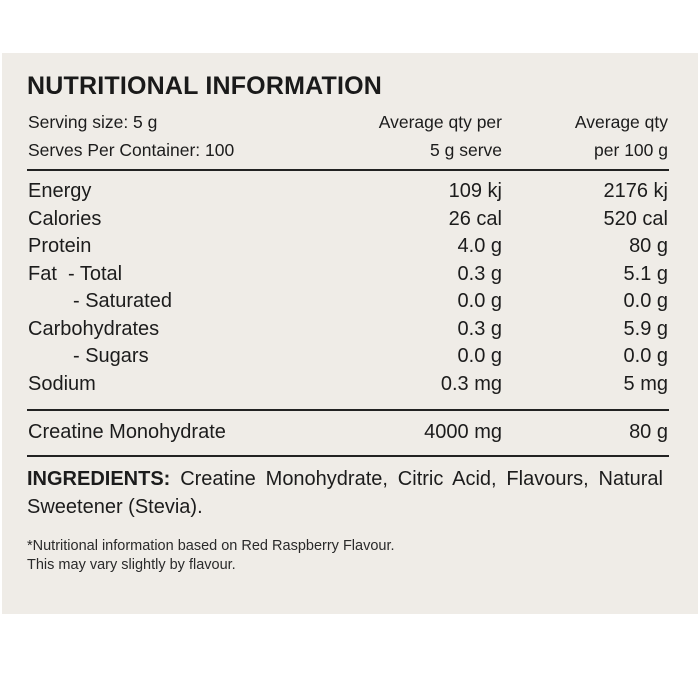 Image resolution: width=700 pixels, height=700 pixels. I want to click on serving-size: Serving size: 5 g, so click(93, 122).